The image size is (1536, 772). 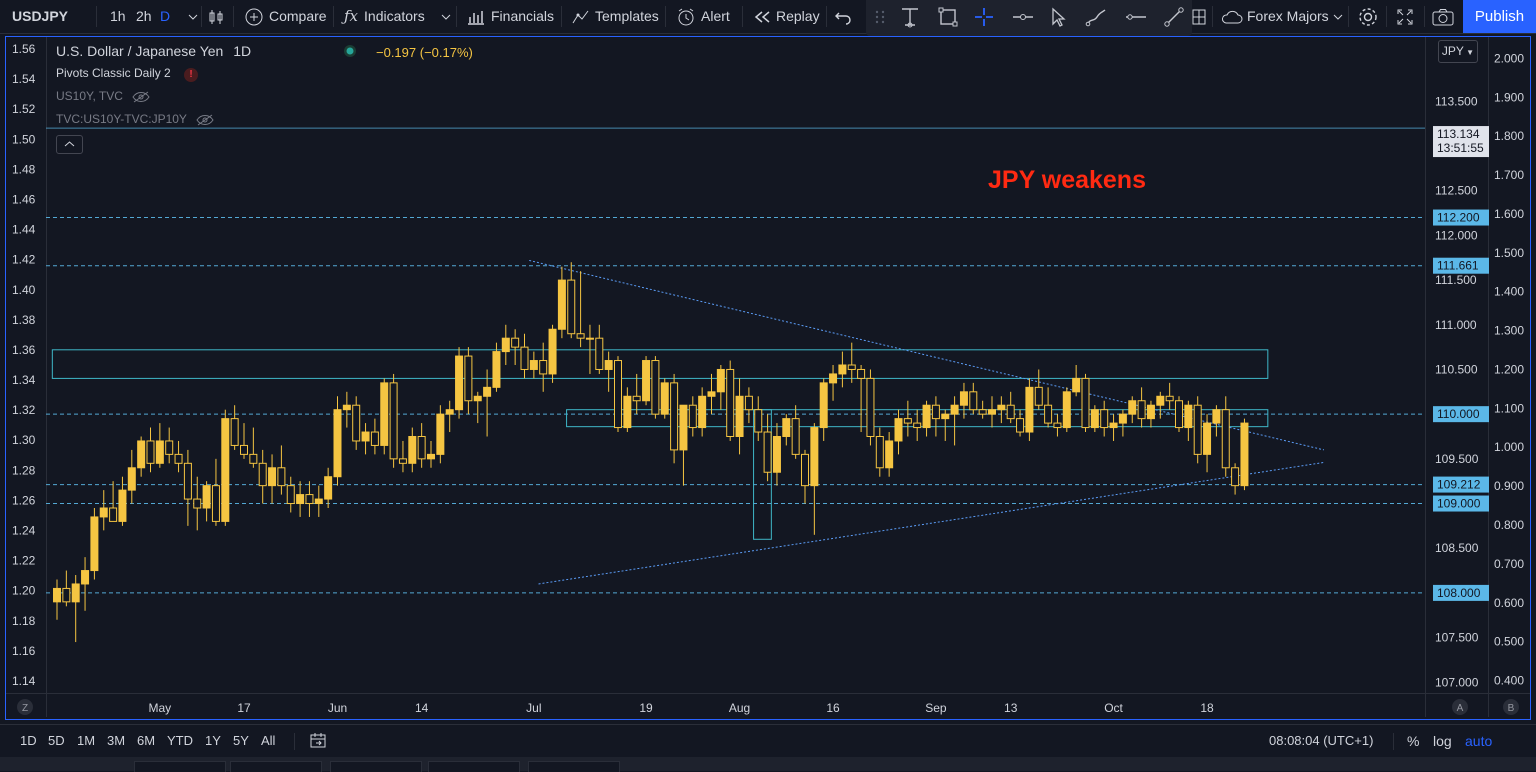 What do you see at coordinates (1136, 17) in the screenshot?
I see `horizontal-line-tool` at bounding box center [1136, 17].